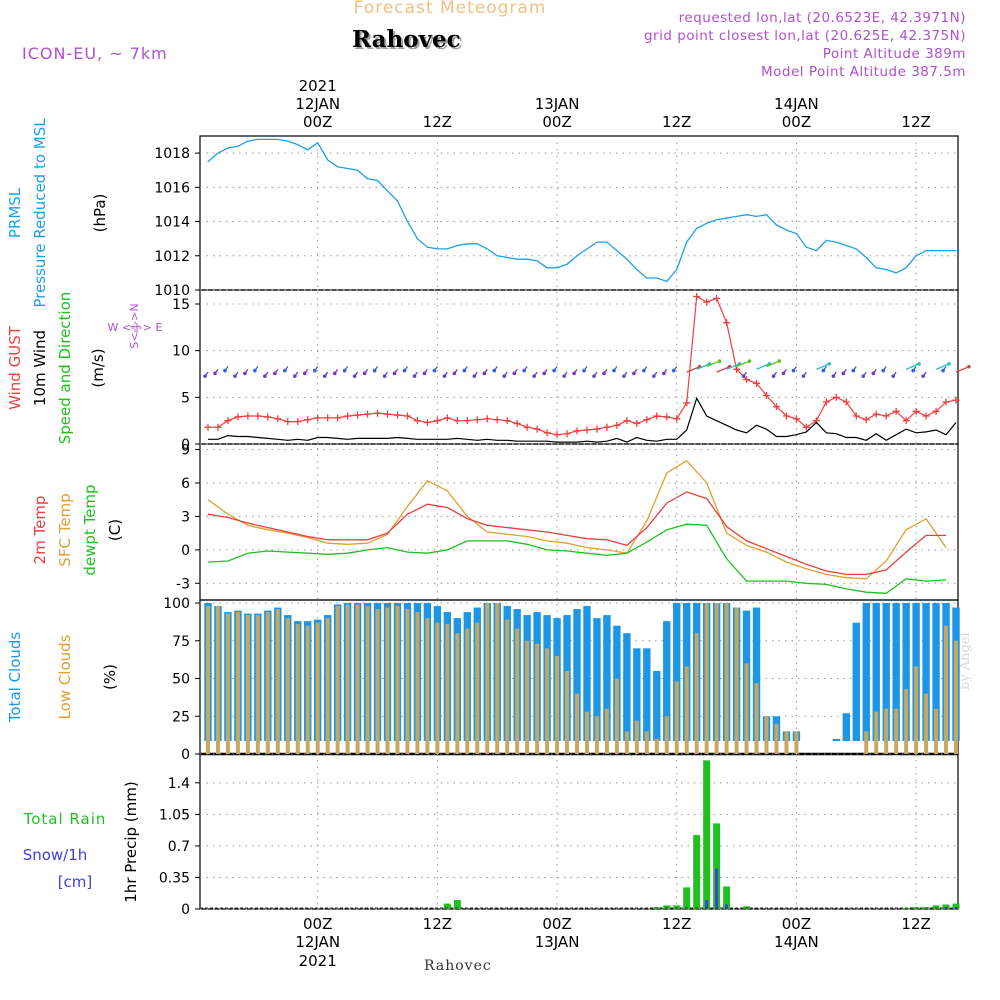 Image resolution: width=1000 pixels, height=1000 pixels. Describe the element at coordinates (185, 910) in the screenshot. I see `y-tick-label-4-0: 0` at that location.